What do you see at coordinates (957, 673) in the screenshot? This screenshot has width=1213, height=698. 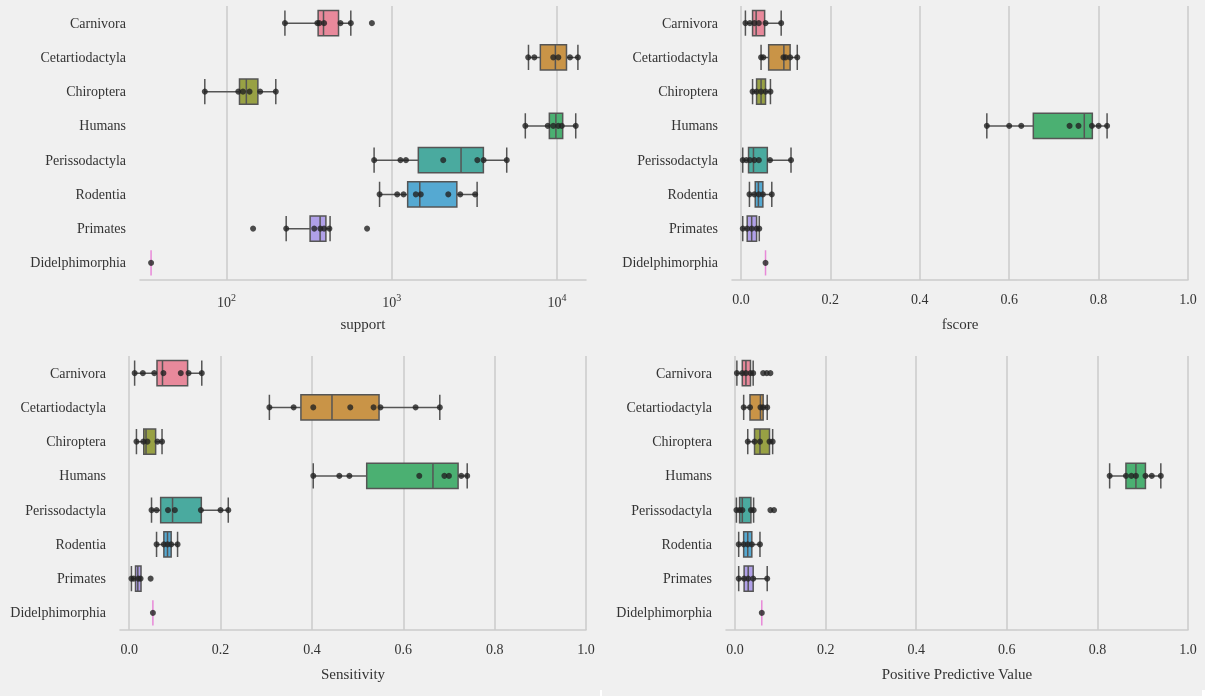 I see `x-axis-title: Positive Predictive Value` at bounding box center [957, 673].